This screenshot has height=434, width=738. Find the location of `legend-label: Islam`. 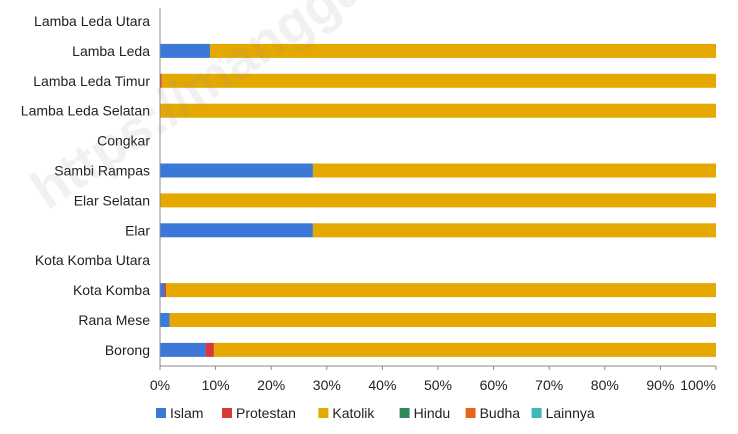

legend-label: Islam is located at coordinates (186, 413).